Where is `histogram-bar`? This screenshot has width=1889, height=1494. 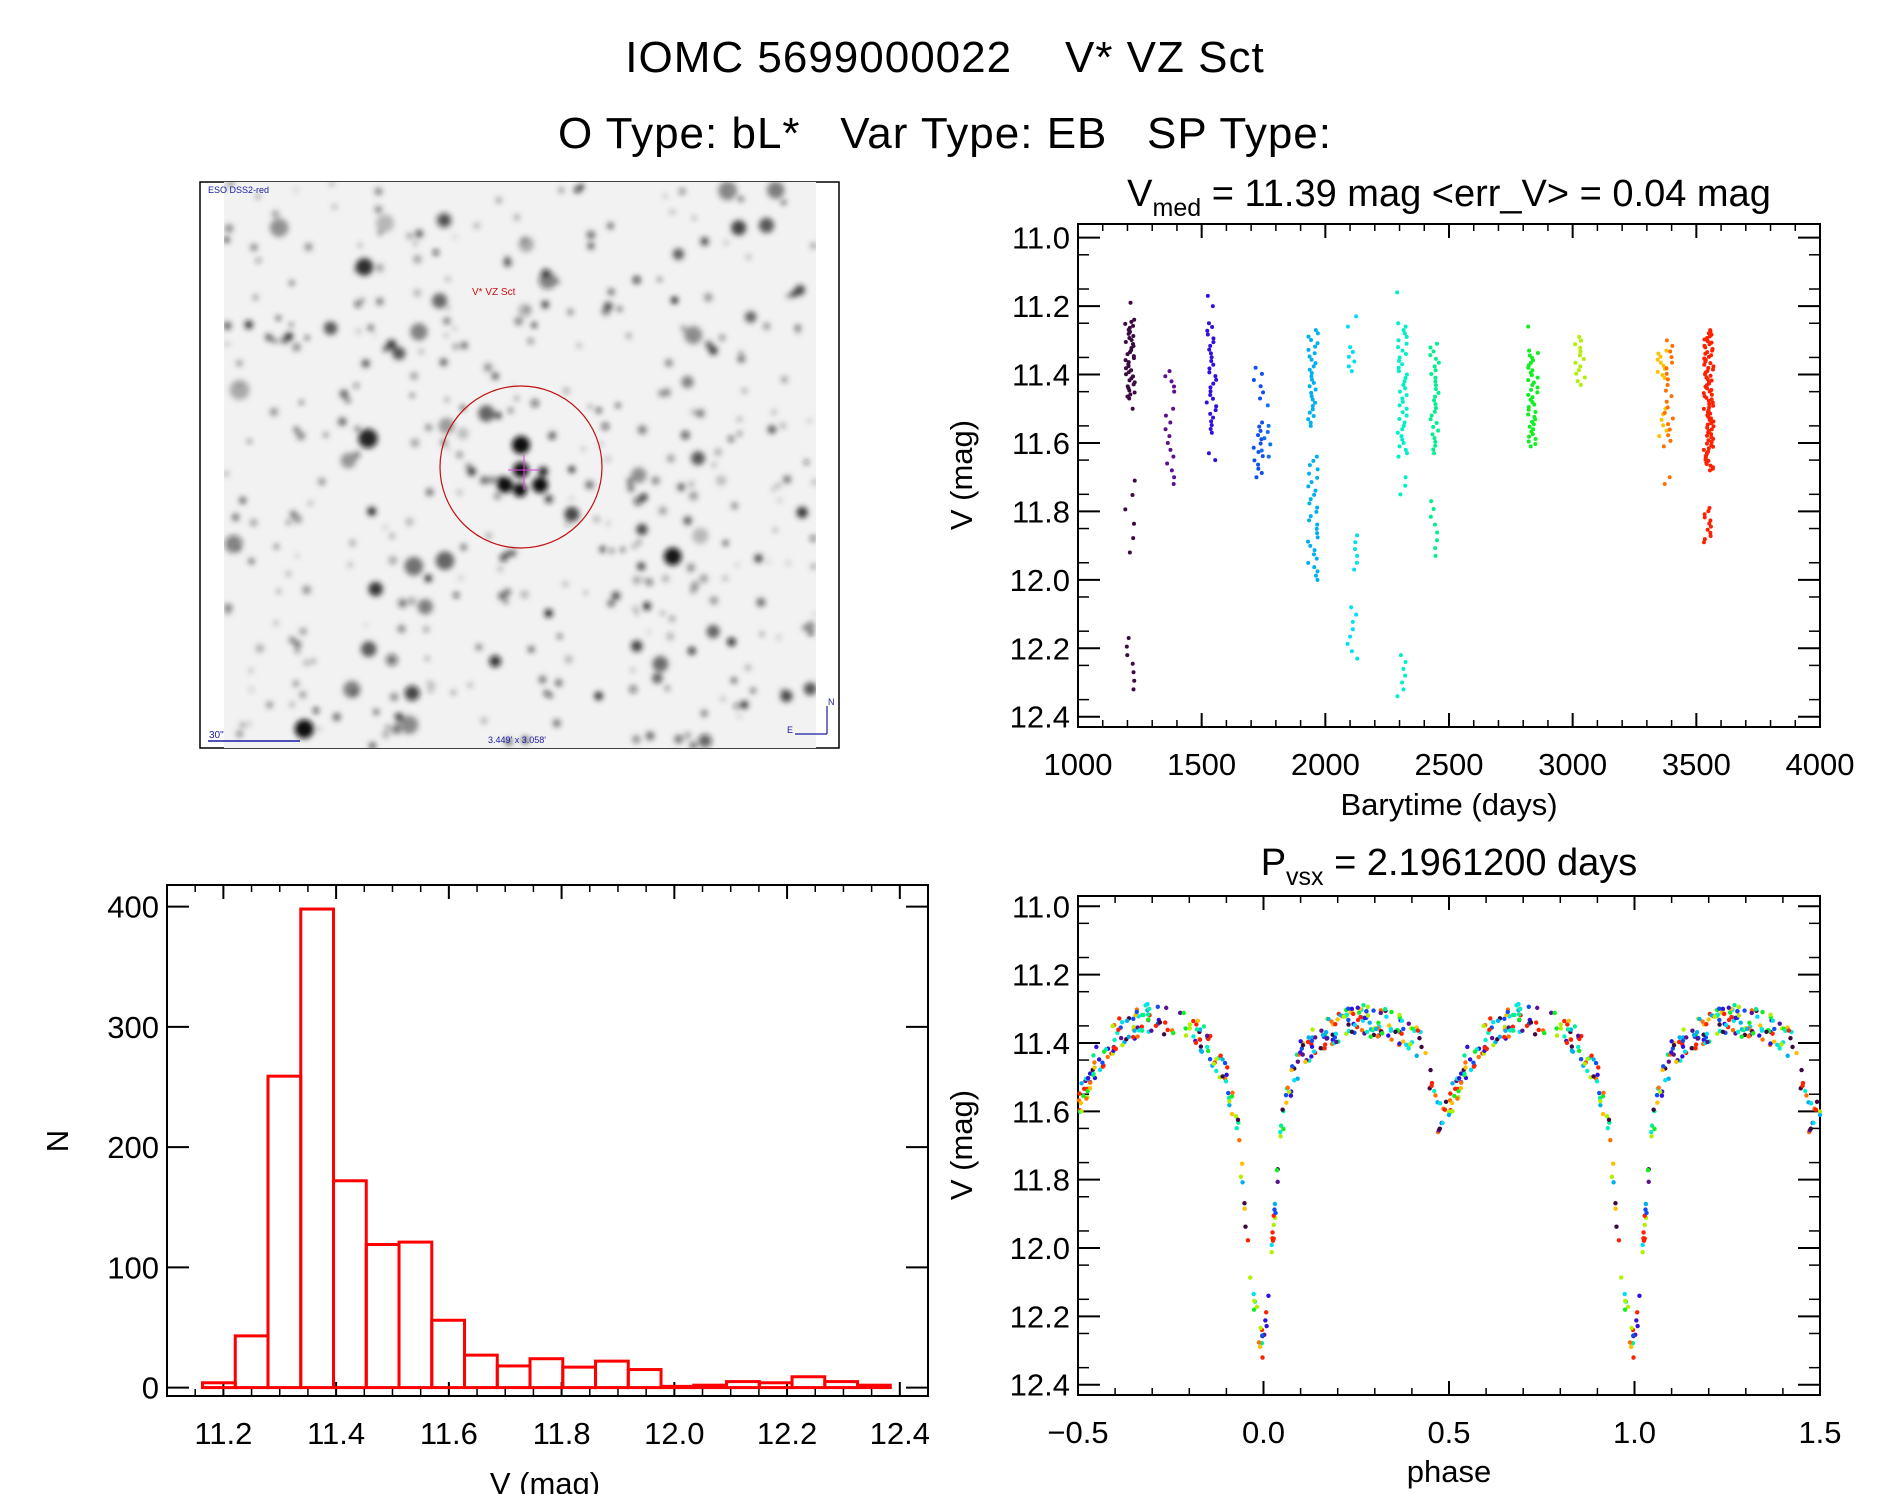
histogram-bar is located at coordinates (808, 1382).